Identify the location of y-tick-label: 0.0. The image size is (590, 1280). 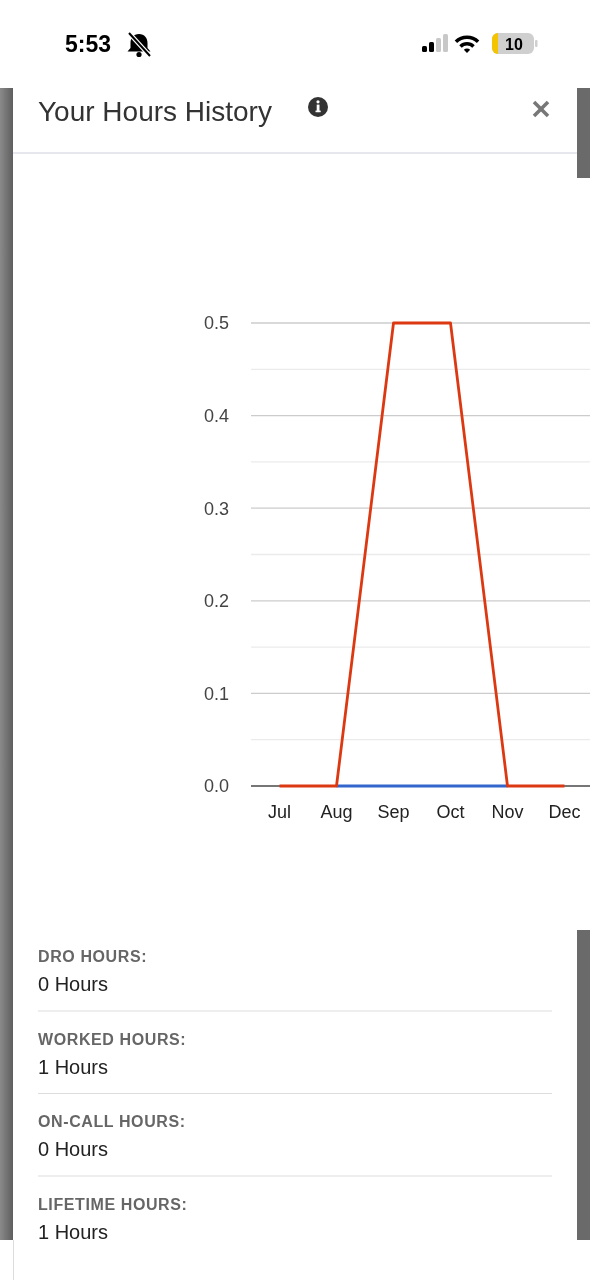
(216, 786).